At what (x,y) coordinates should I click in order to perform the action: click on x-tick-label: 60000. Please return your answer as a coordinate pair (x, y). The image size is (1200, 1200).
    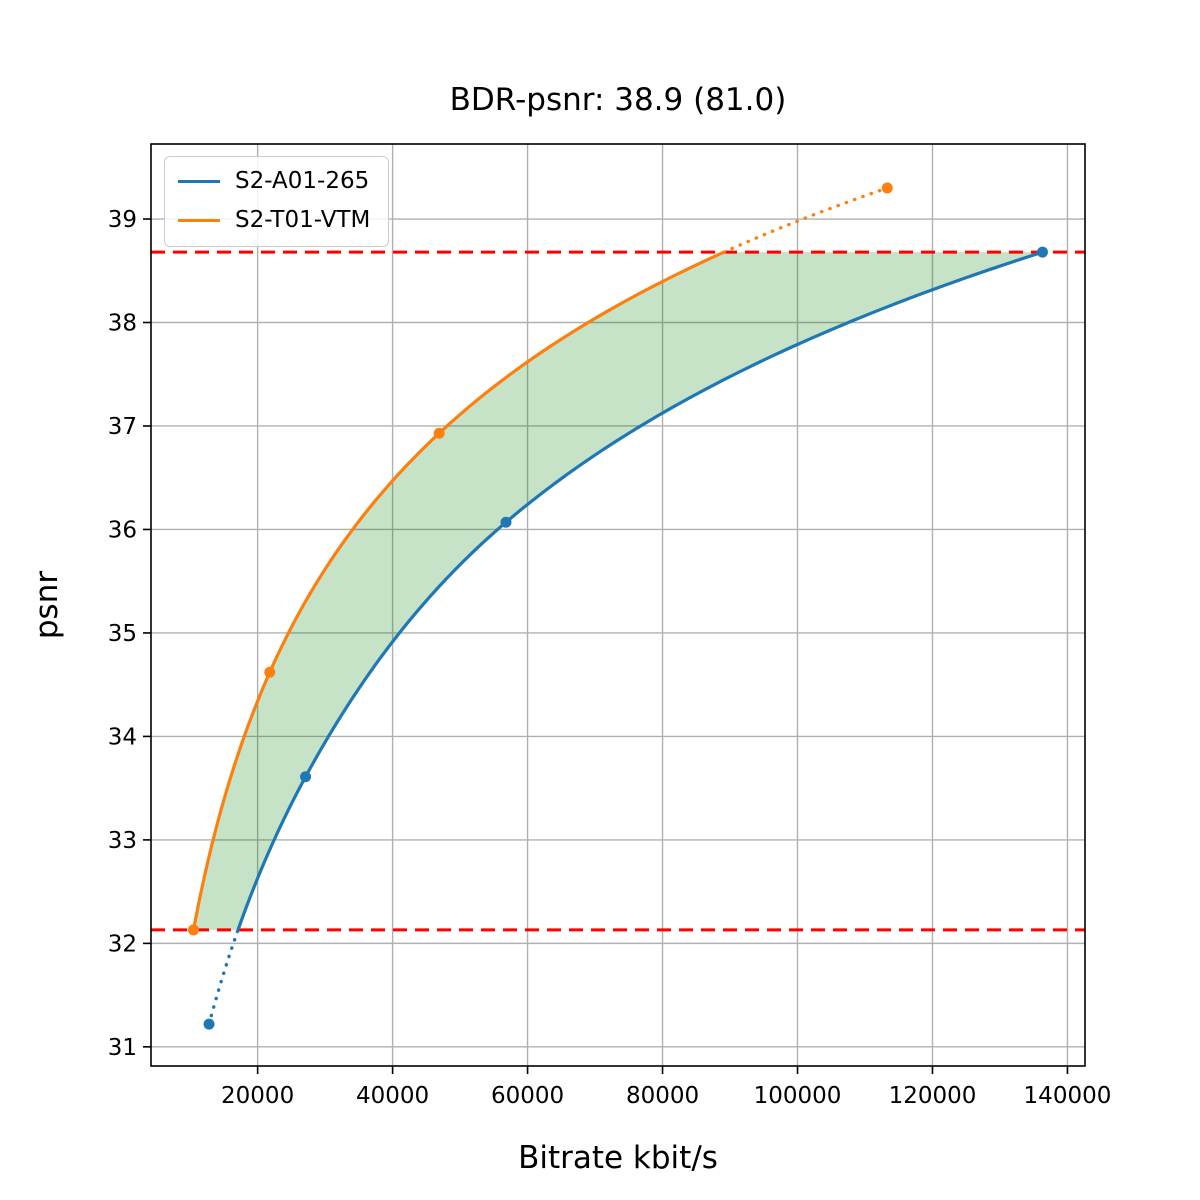
    Looking at the image, I should click on (527, 1096).